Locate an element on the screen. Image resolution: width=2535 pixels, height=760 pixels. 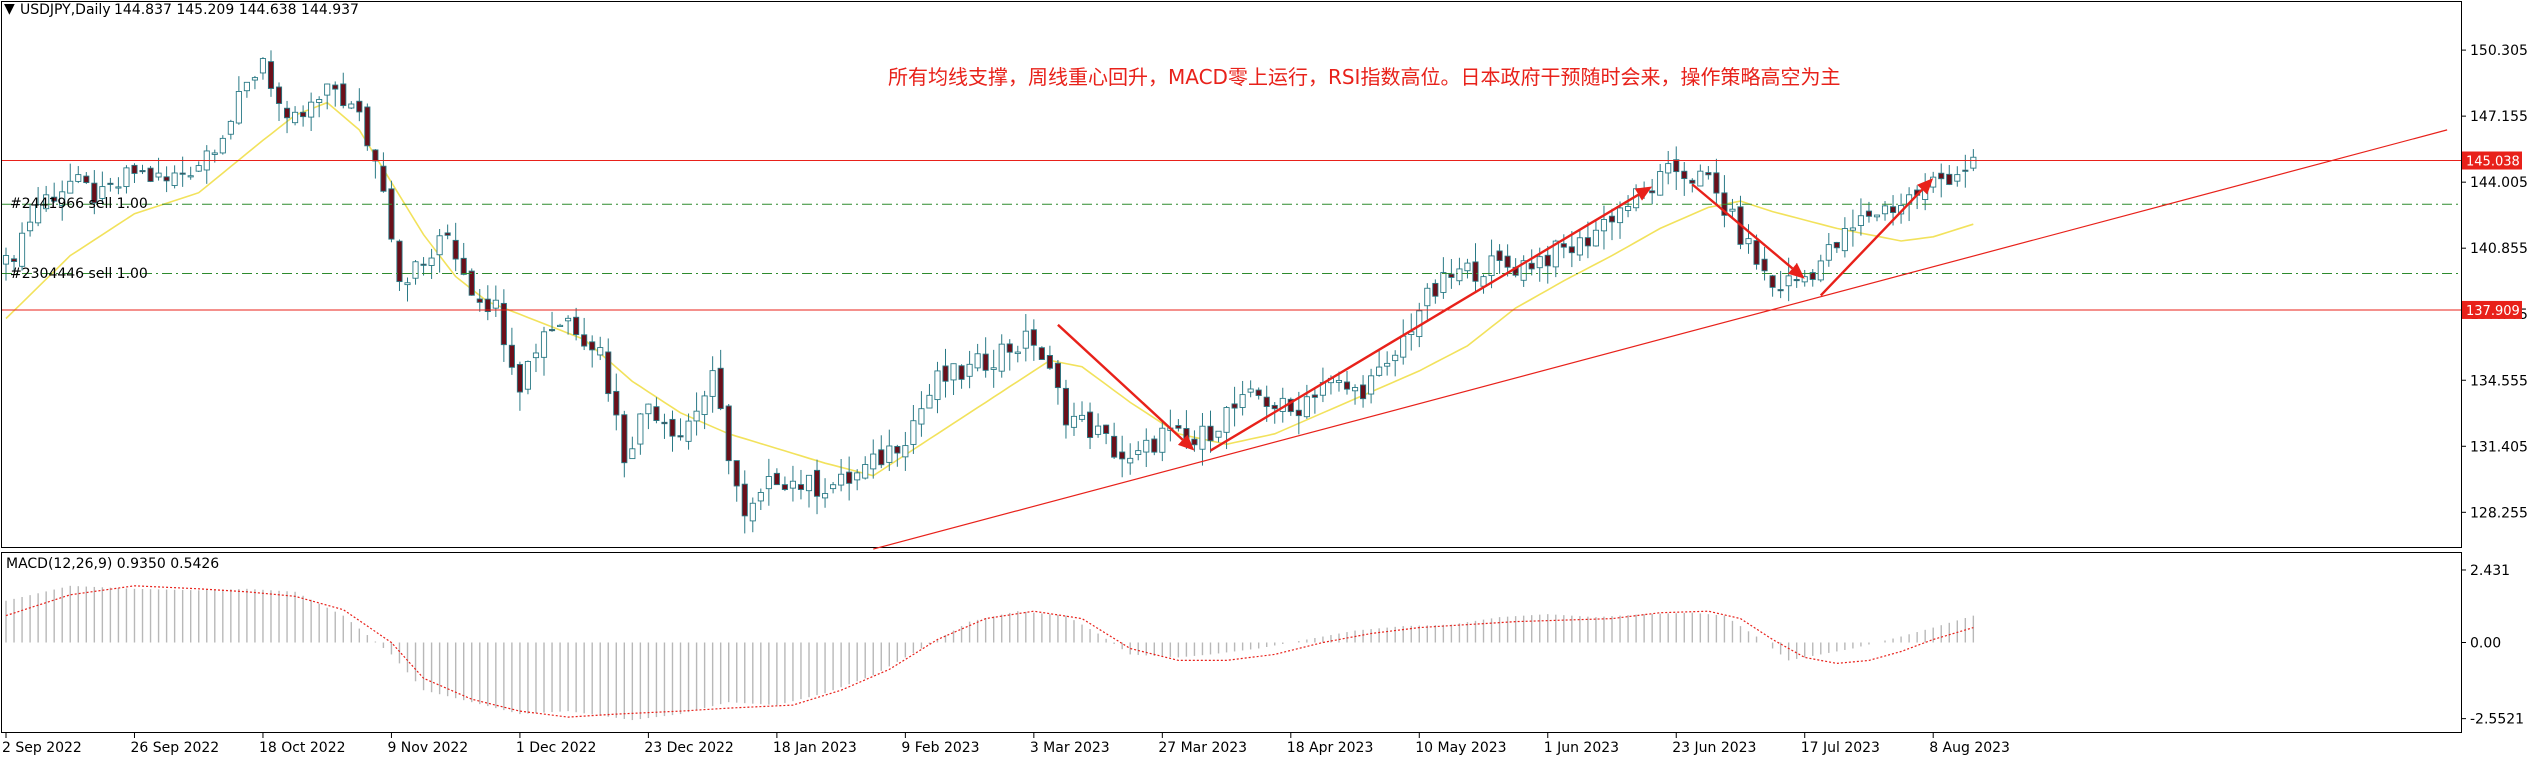
price-tag-high-text: 145.038 is located at coordinates (2493, 162).